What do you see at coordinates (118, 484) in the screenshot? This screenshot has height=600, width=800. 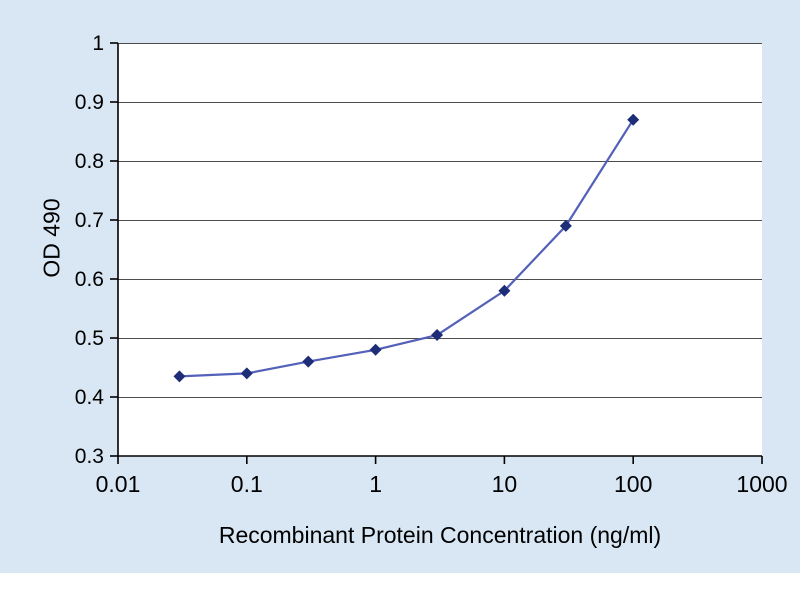 I see `x-tick-label: 0.01` at bounding box center [118, 484].